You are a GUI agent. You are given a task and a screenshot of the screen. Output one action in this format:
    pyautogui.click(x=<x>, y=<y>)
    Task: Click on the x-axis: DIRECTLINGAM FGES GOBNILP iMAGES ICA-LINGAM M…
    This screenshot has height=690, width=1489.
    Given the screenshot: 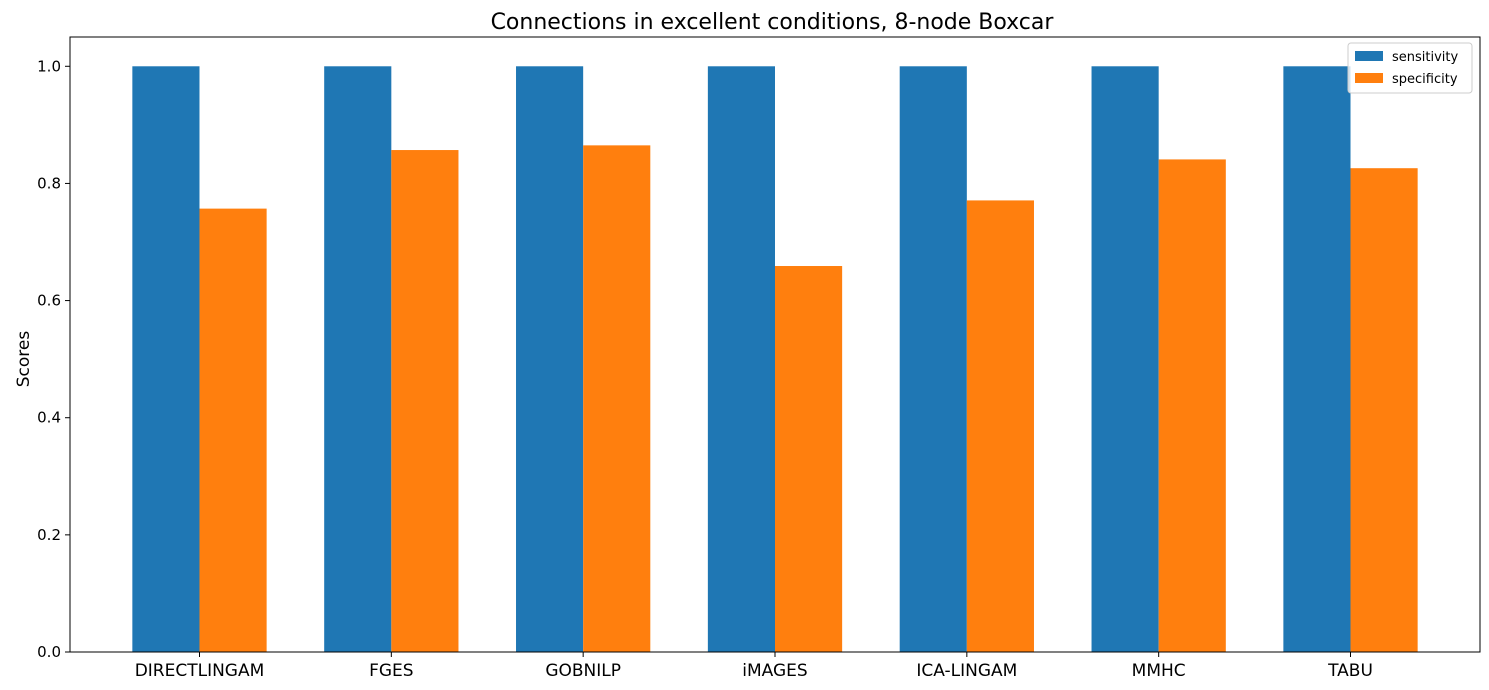 What is the action you would take?
    pyautogui.click(x=754, y=666)
    